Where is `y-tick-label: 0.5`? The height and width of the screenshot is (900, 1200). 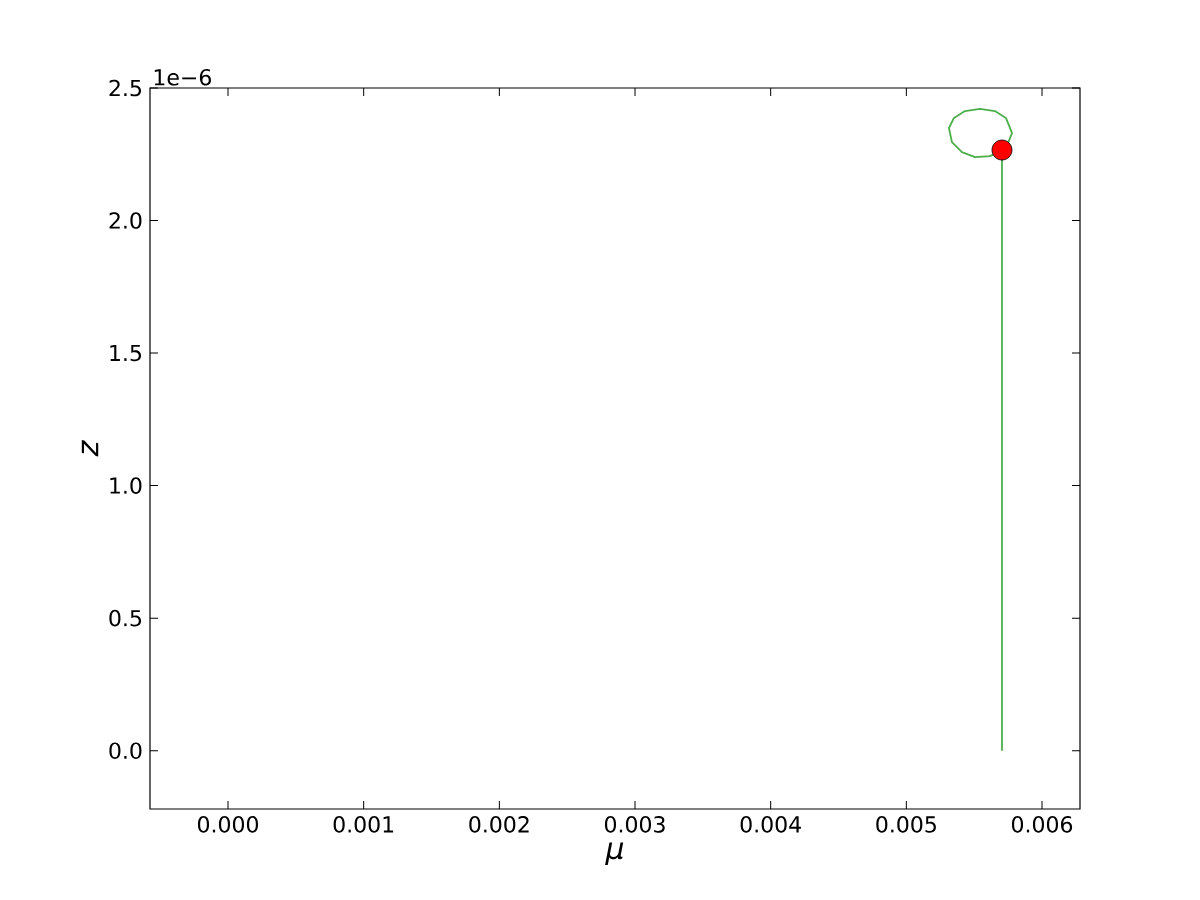
y-tick-label: 0.5 is located at coordinates (125, 618).